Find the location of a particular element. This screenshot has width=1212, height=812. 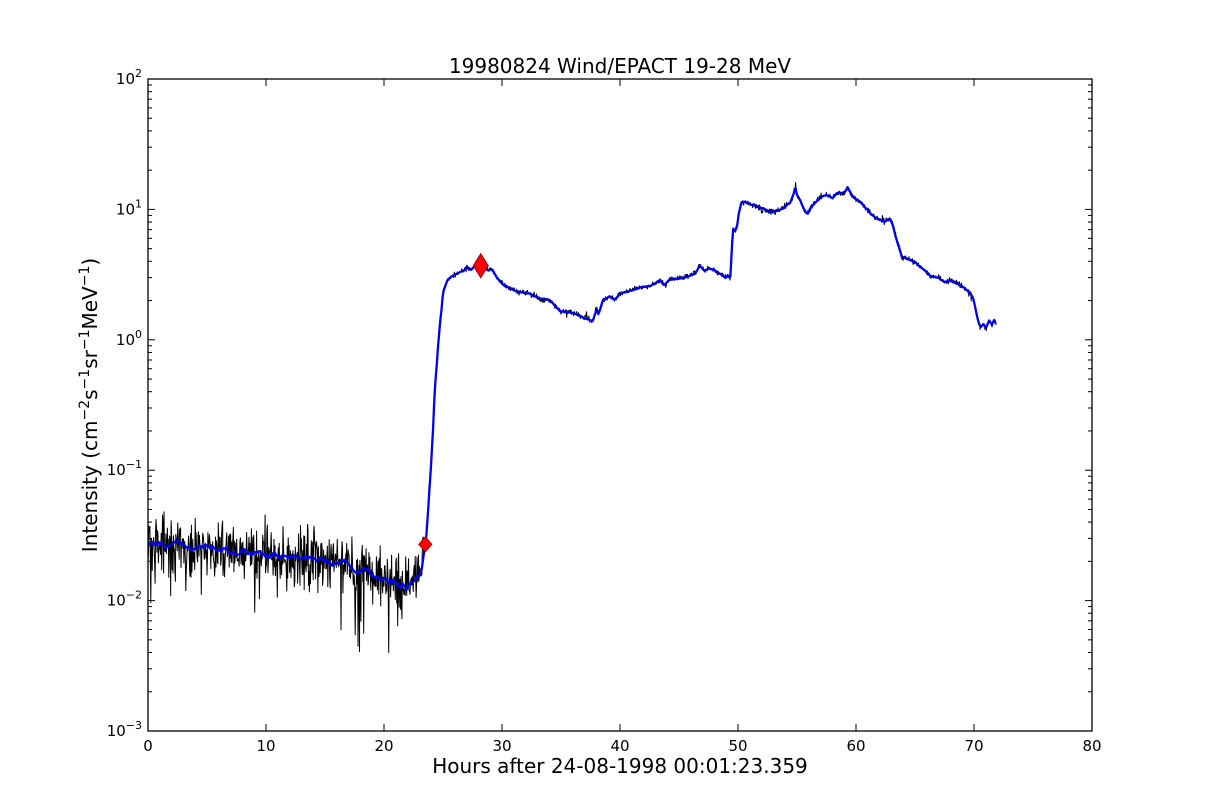

x-tick-label: 30 is located at coordinates (501, 746).